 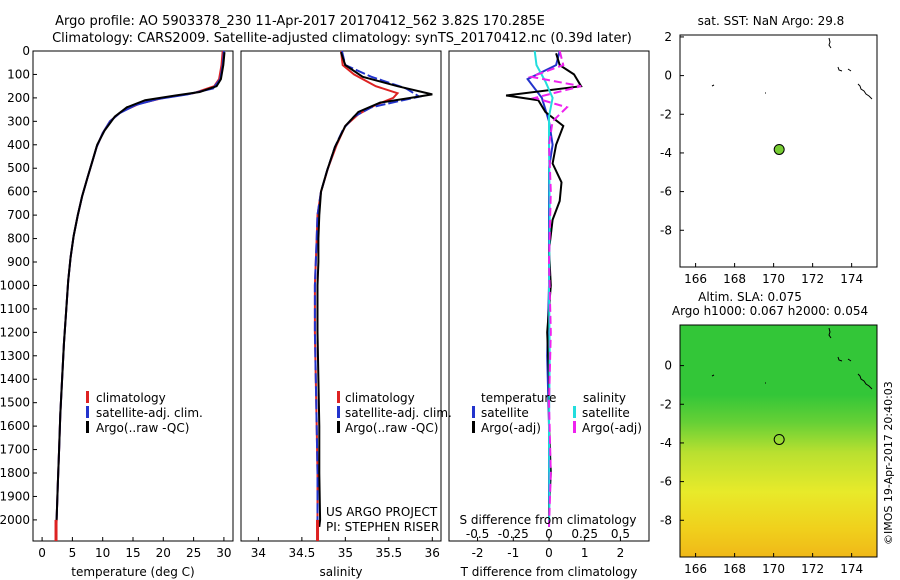 What do you see at coordinates (132, 553) in the screenshot?
I see `x-tick-label: 15` at bounding box center [132, 553].